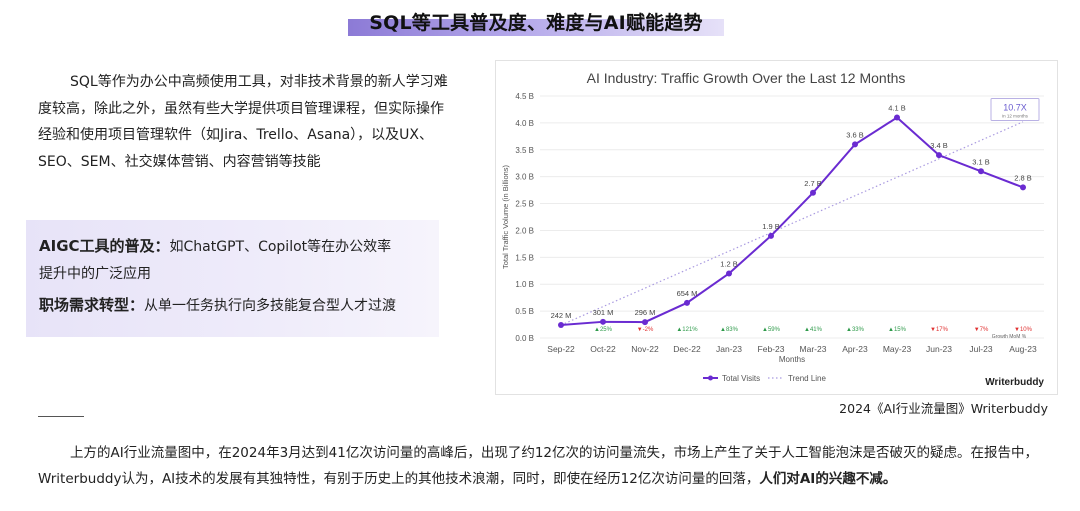 The image size is (1080, 511). What do you see at coordinates (645, 349) in the screenshot?
I see `x-tick-label: Nov-22` at bounding box center [645, 349].